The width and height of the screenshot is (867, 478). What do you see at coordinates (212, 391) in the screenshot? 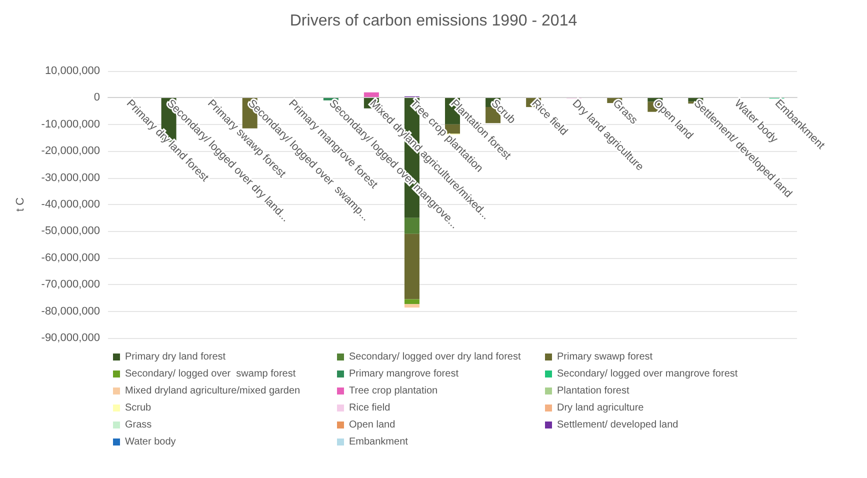
I see `legend-label: Mixed dryland agriculture/mixed garden` at bounding box center [212, 391].